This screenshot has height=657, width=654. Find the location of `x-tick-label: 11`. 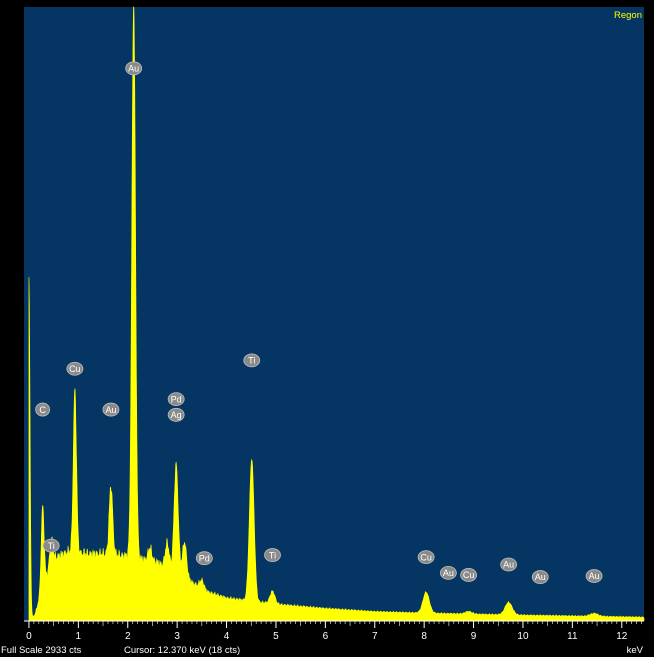

x-tick-label: 11 is located at coordinates (572, 636).